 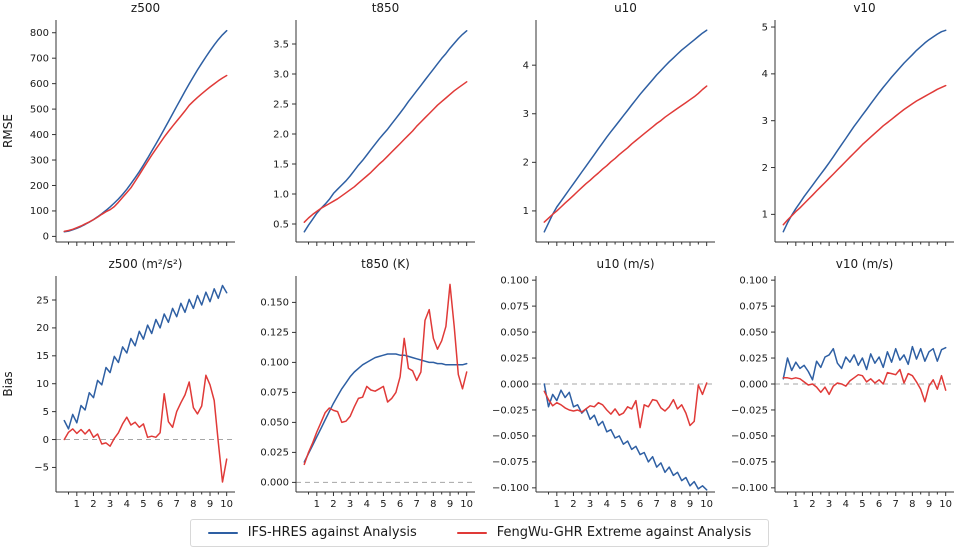 I want to click on subplot-u10-rmse: 1 2 3 4 u10, so click(x=600, y=125).